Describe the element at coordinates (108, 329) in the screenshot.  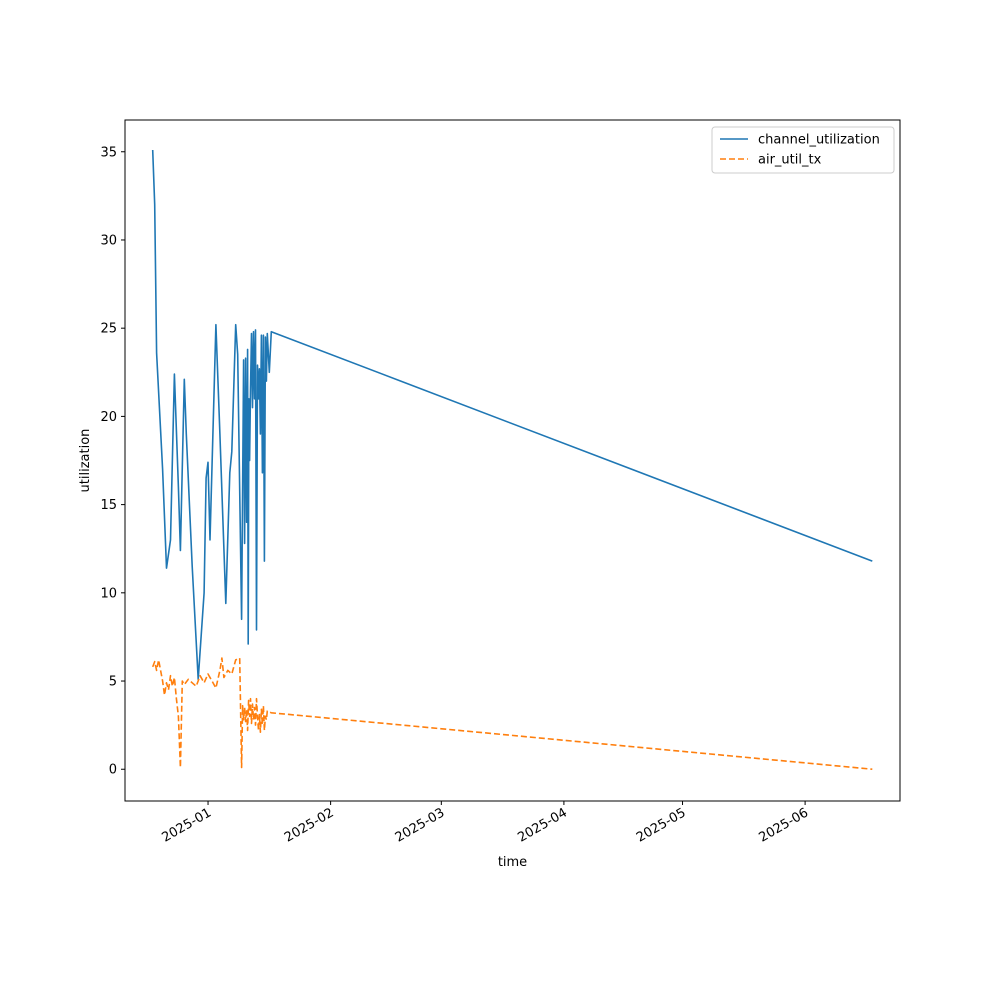
I see `y-tick-label: 25` at that location.